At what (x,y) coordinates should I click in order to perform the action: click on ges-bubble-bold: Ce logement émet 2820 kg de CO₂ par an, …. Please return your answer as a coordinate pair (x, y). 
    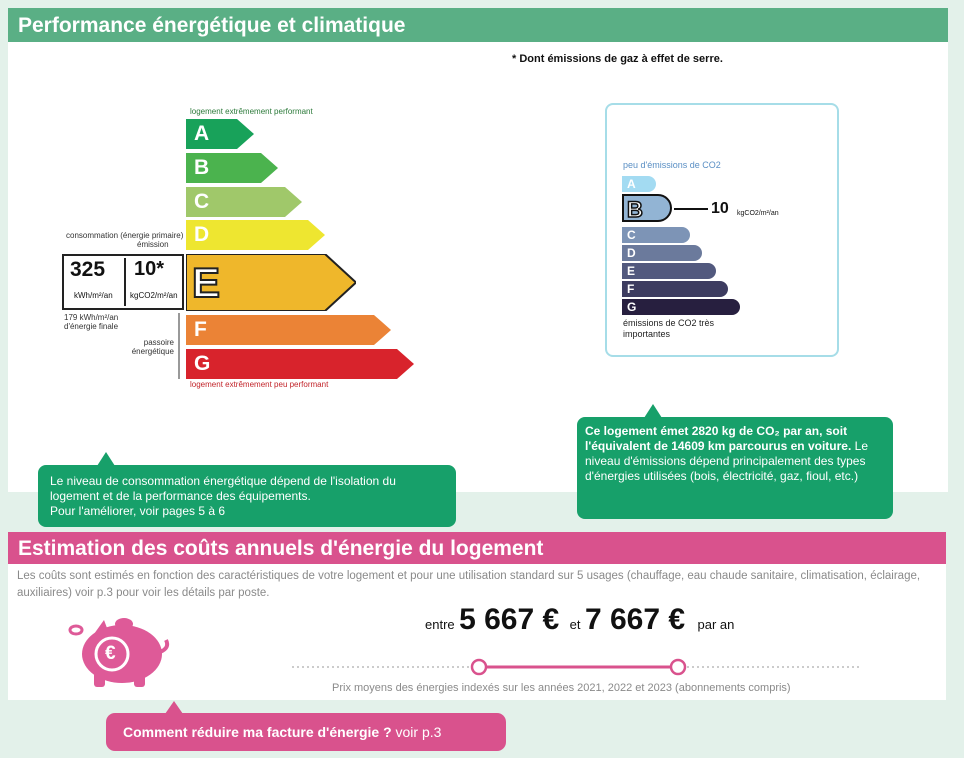
    Looking at the image, I should click on (718, 438).